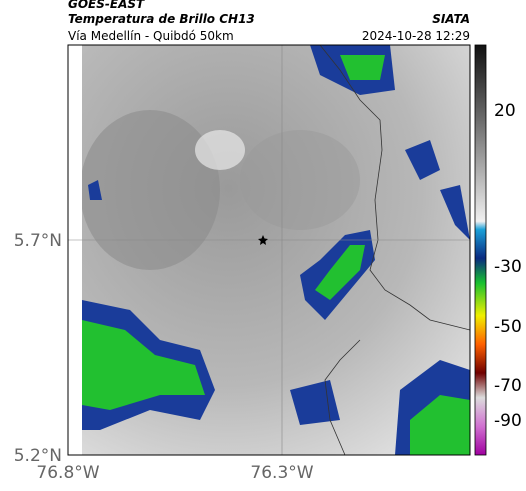  I want to click on datetime: 2024-10-28 12:29, so click(416, 36).